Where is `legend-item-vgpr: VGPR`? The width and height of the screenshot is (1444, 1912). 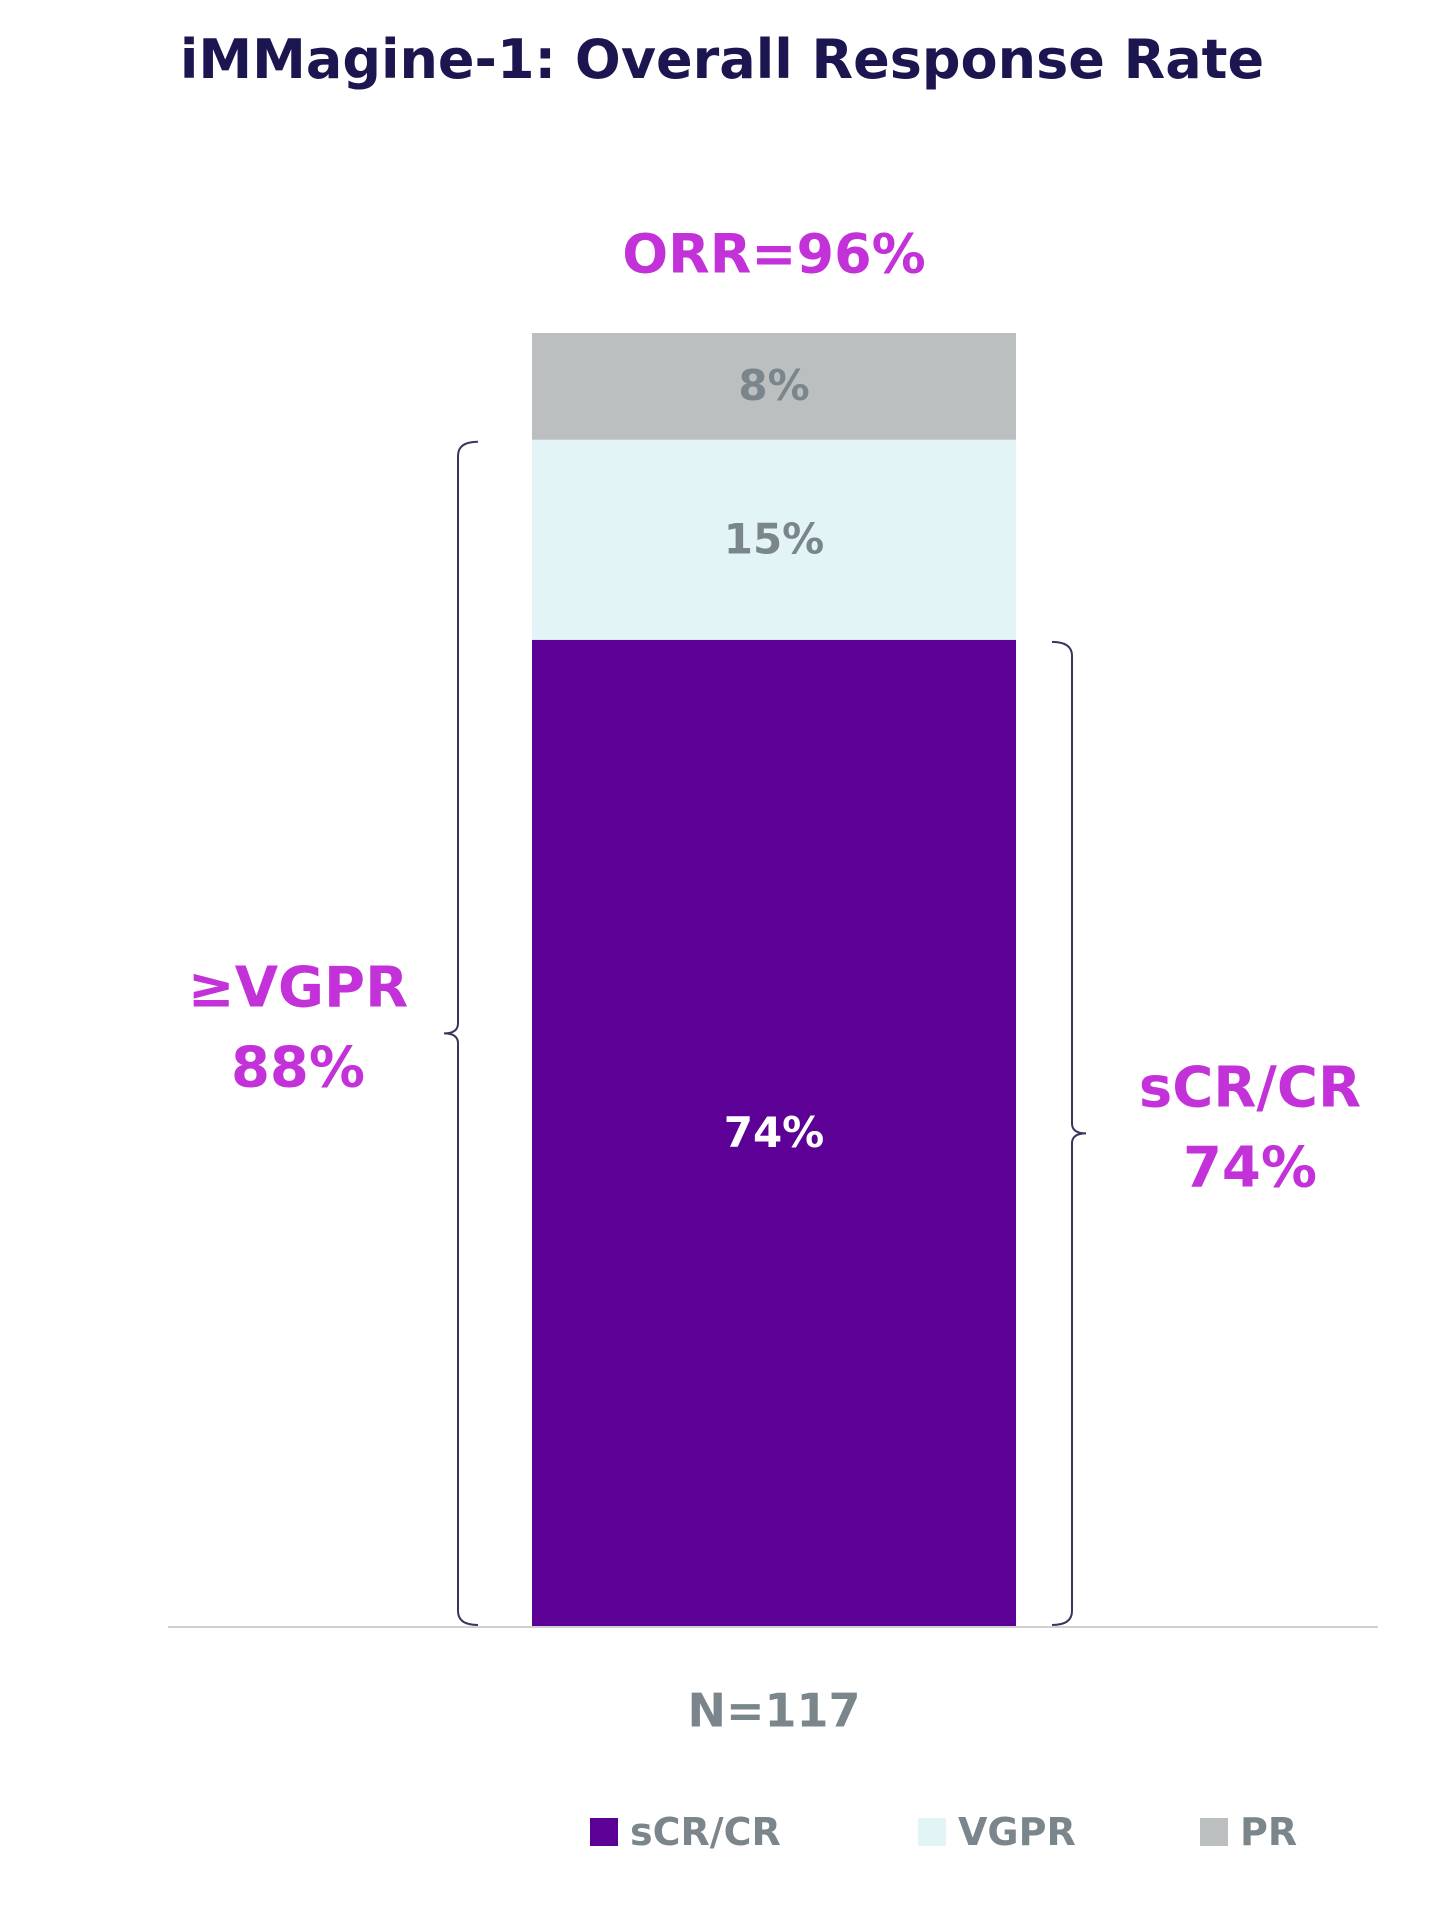 legend-item-vgpr: VGPR is located at coordinates (997, 1832).